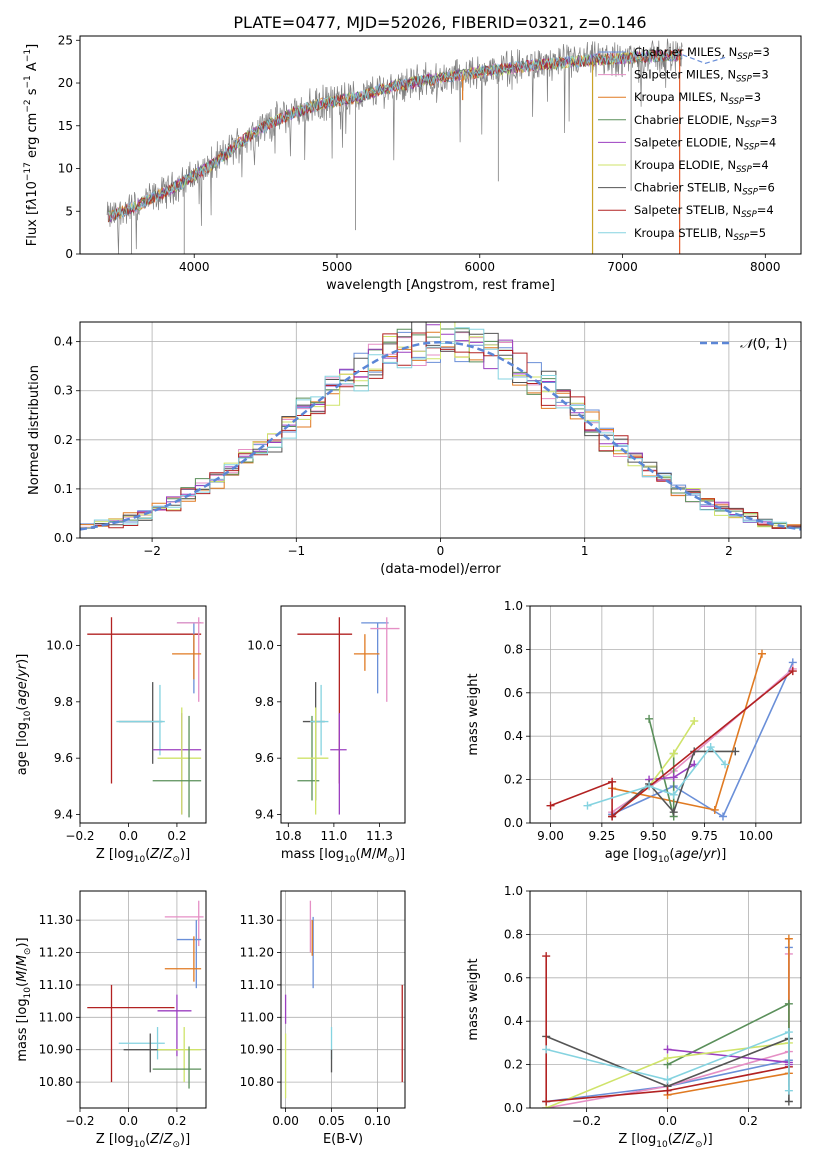 The width and height of the screenshot is (819, 1170). I want to click on y-tick-label: 0.8, so click(513, 649).